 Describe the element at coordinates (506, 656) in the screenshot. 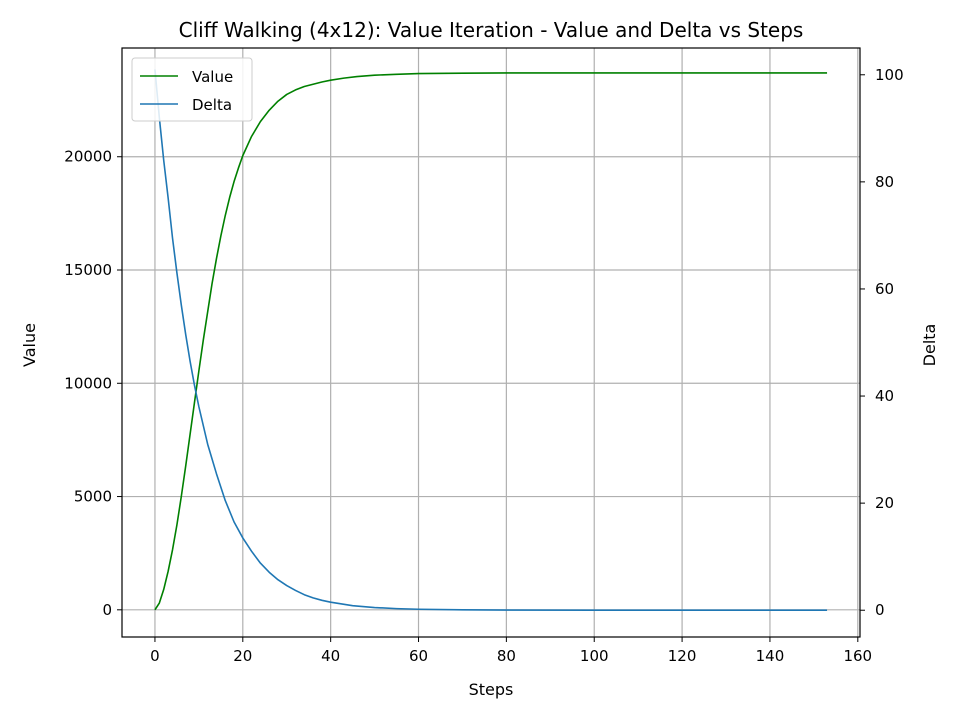

I see `x-tick-label: 80` at that location.